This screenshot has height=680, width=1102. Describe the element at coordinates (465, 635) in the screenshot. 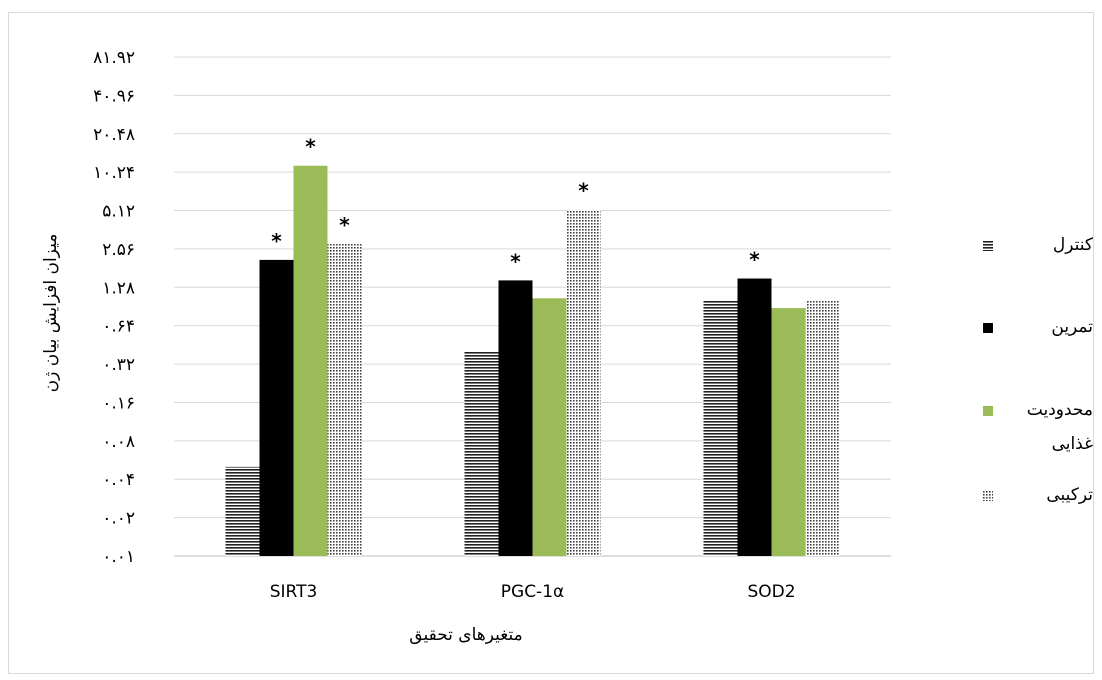

I see `x-axis-label: متغیرهای تحقیق` at that location.